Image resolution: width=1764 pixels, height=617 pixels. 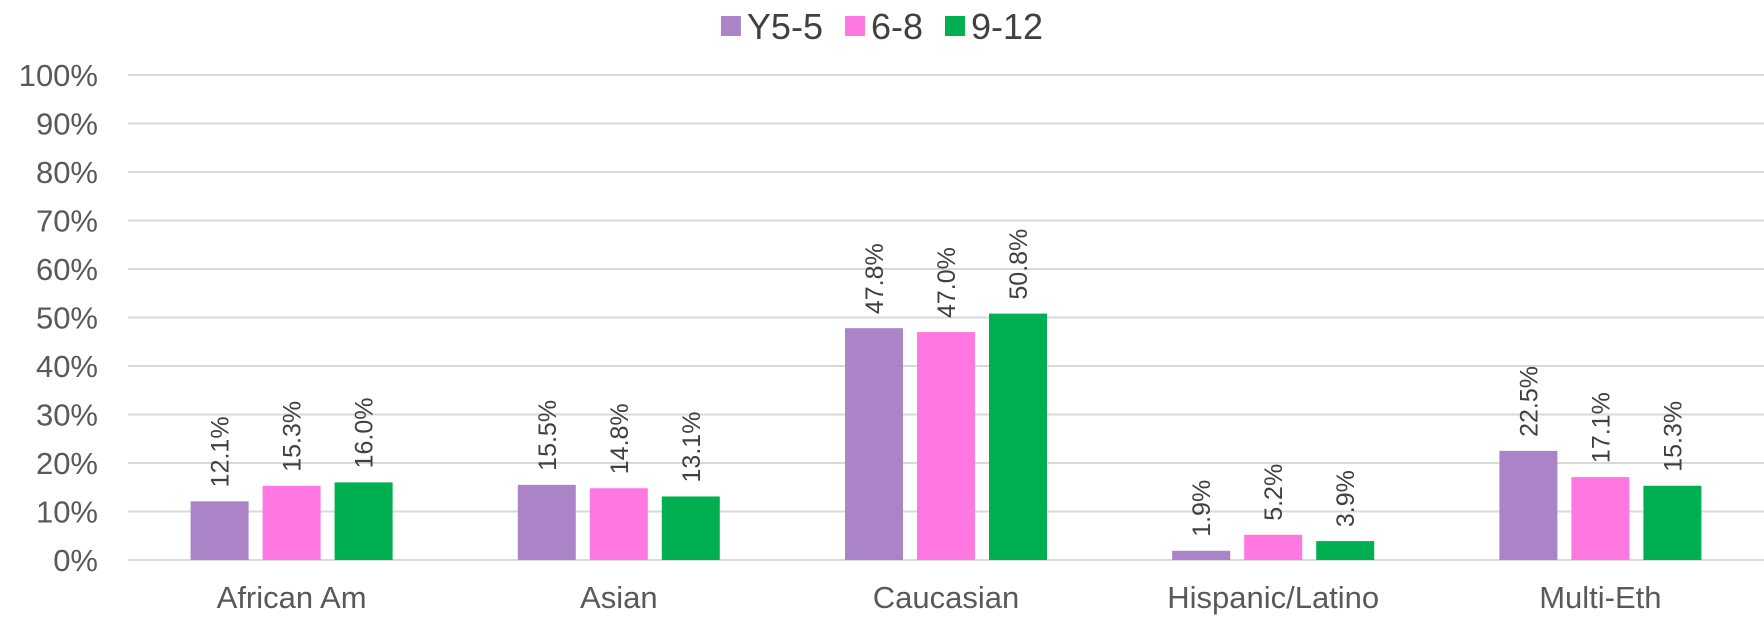 I want to click on y-tick-label: 10%, so click(x=67, y=512).